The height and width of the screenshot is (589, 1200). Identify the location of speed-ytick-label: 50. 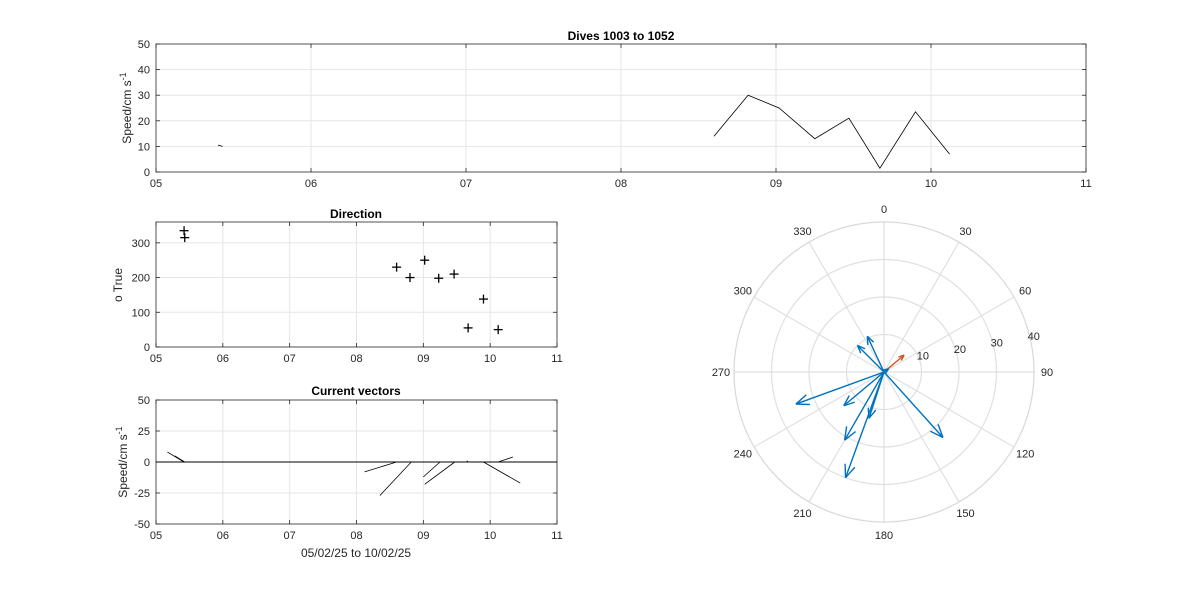
(144, 45).